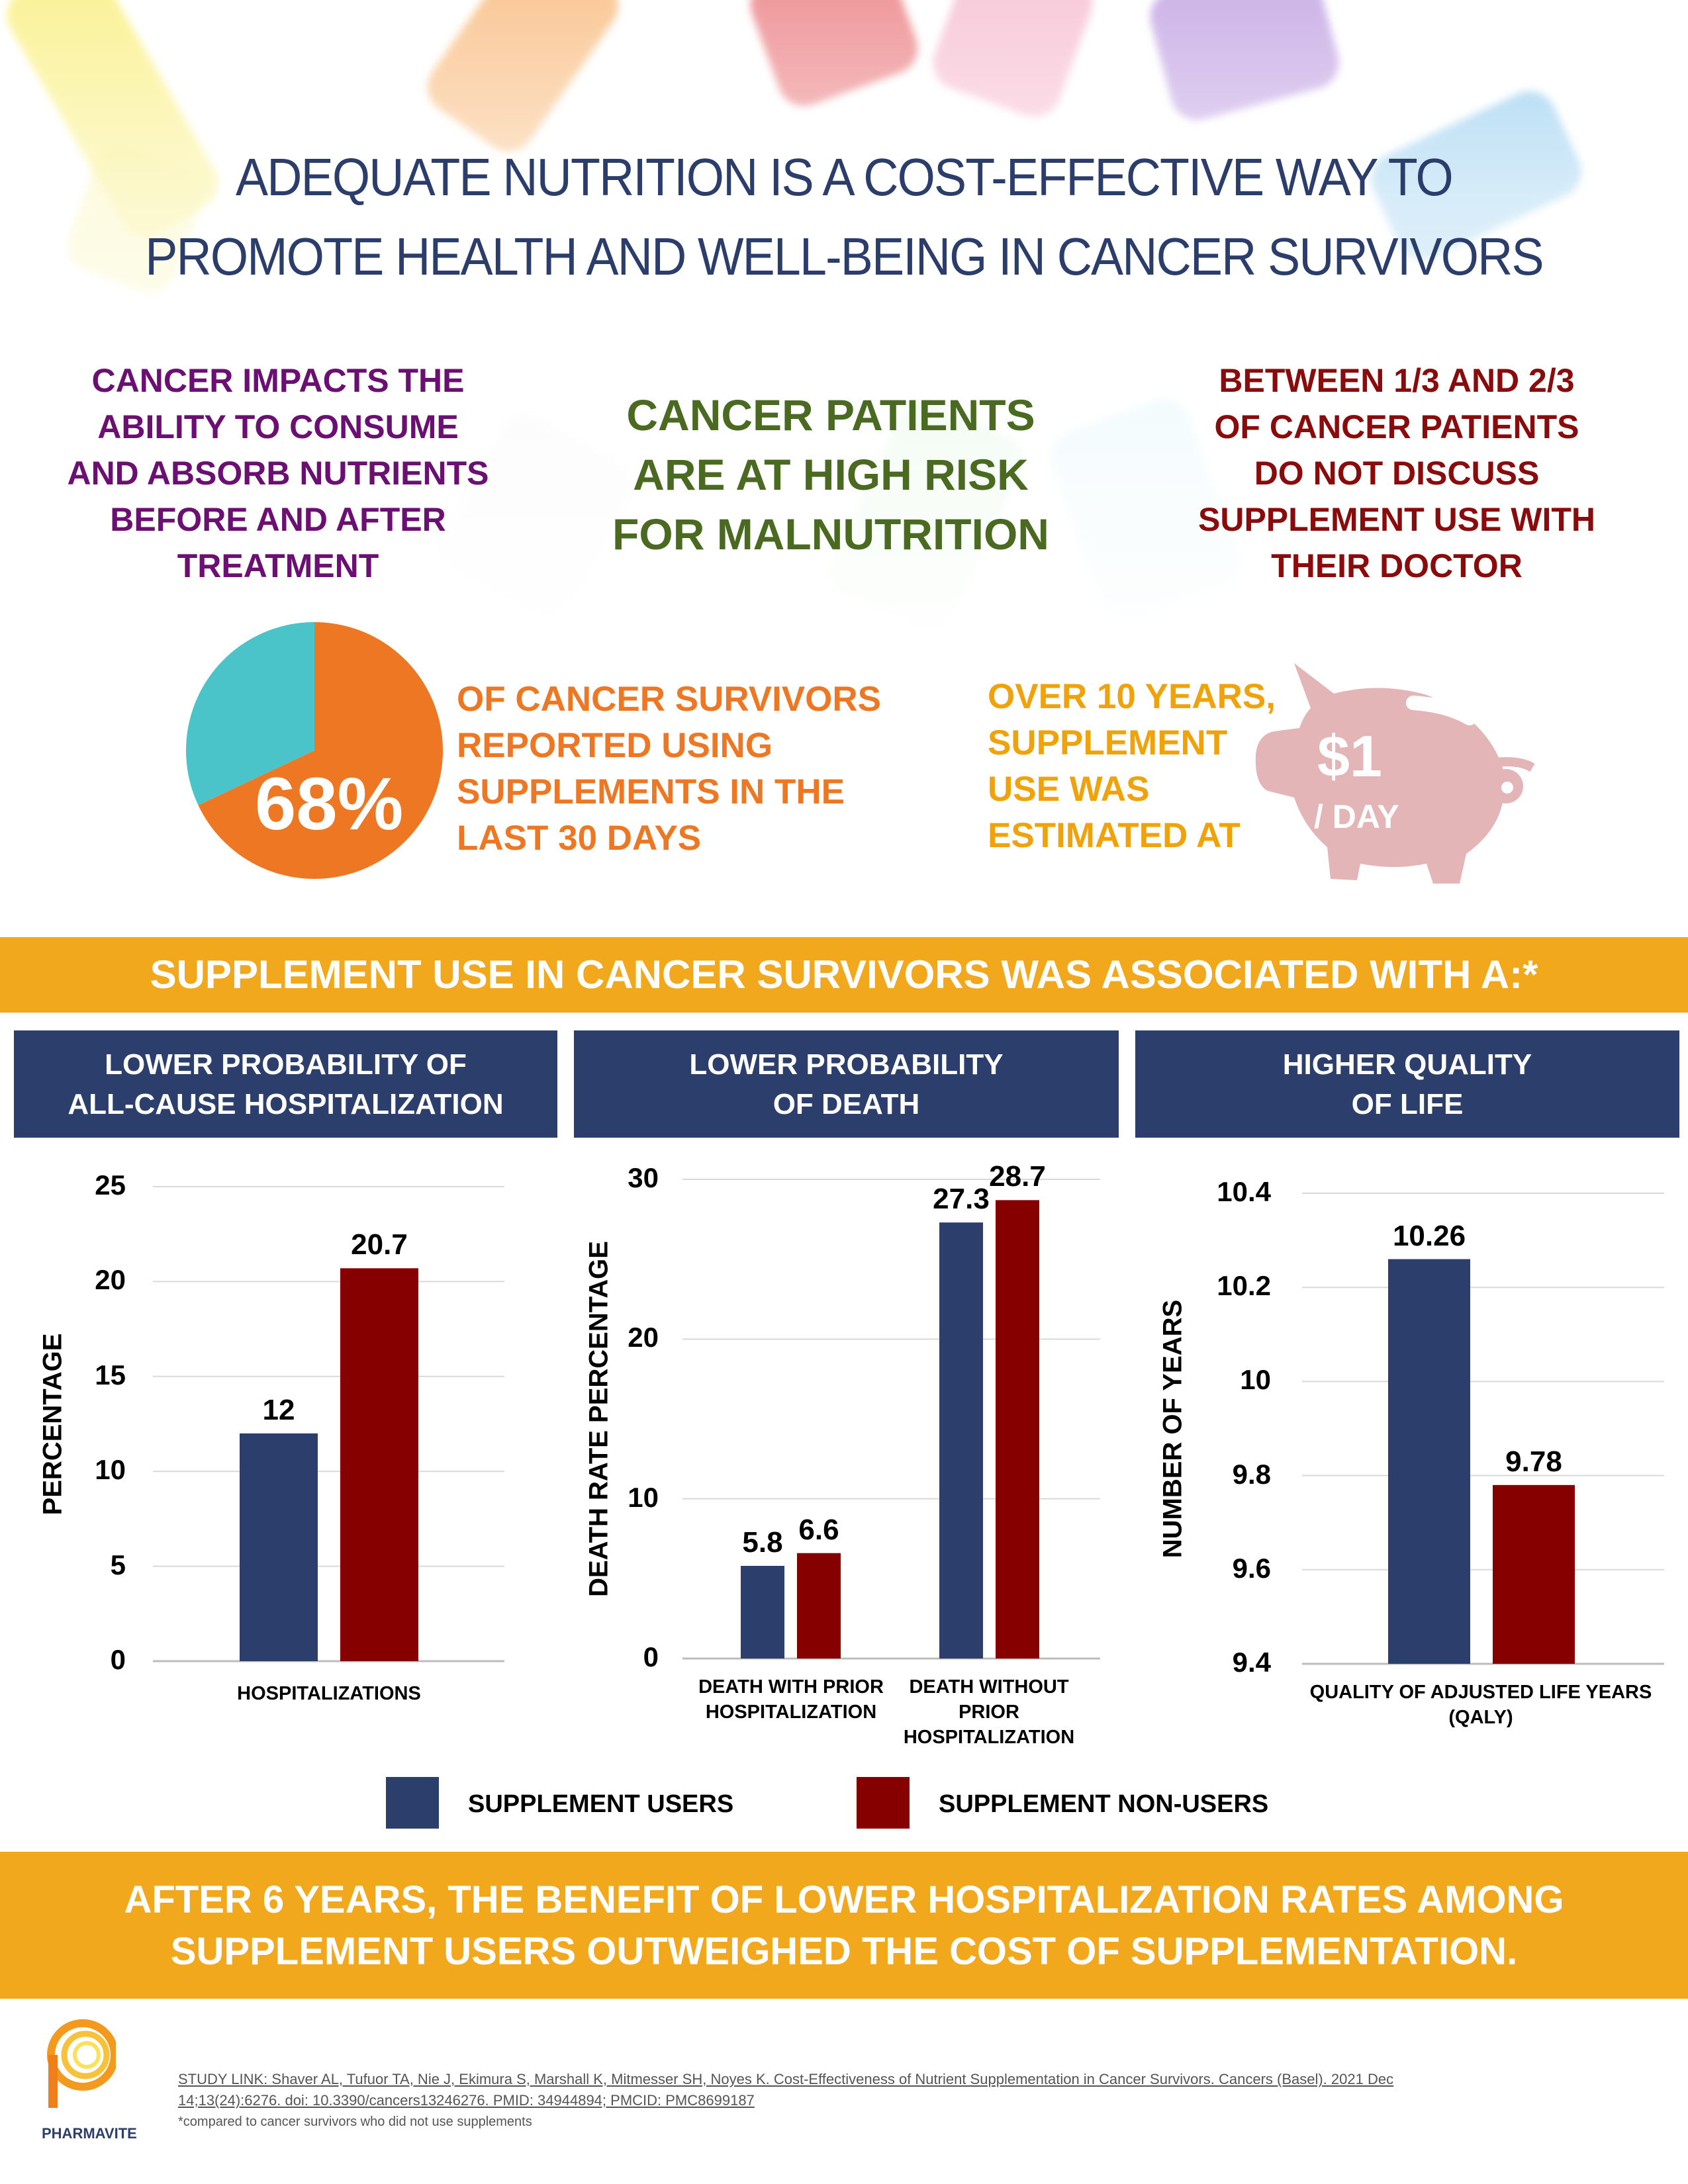 The image size is (1688, 2184). What do you see at coordinates (53, 1424) in the screenshot?
I see `y-axis-label: PERCENTAGE` at bounding box center [53, 1424].